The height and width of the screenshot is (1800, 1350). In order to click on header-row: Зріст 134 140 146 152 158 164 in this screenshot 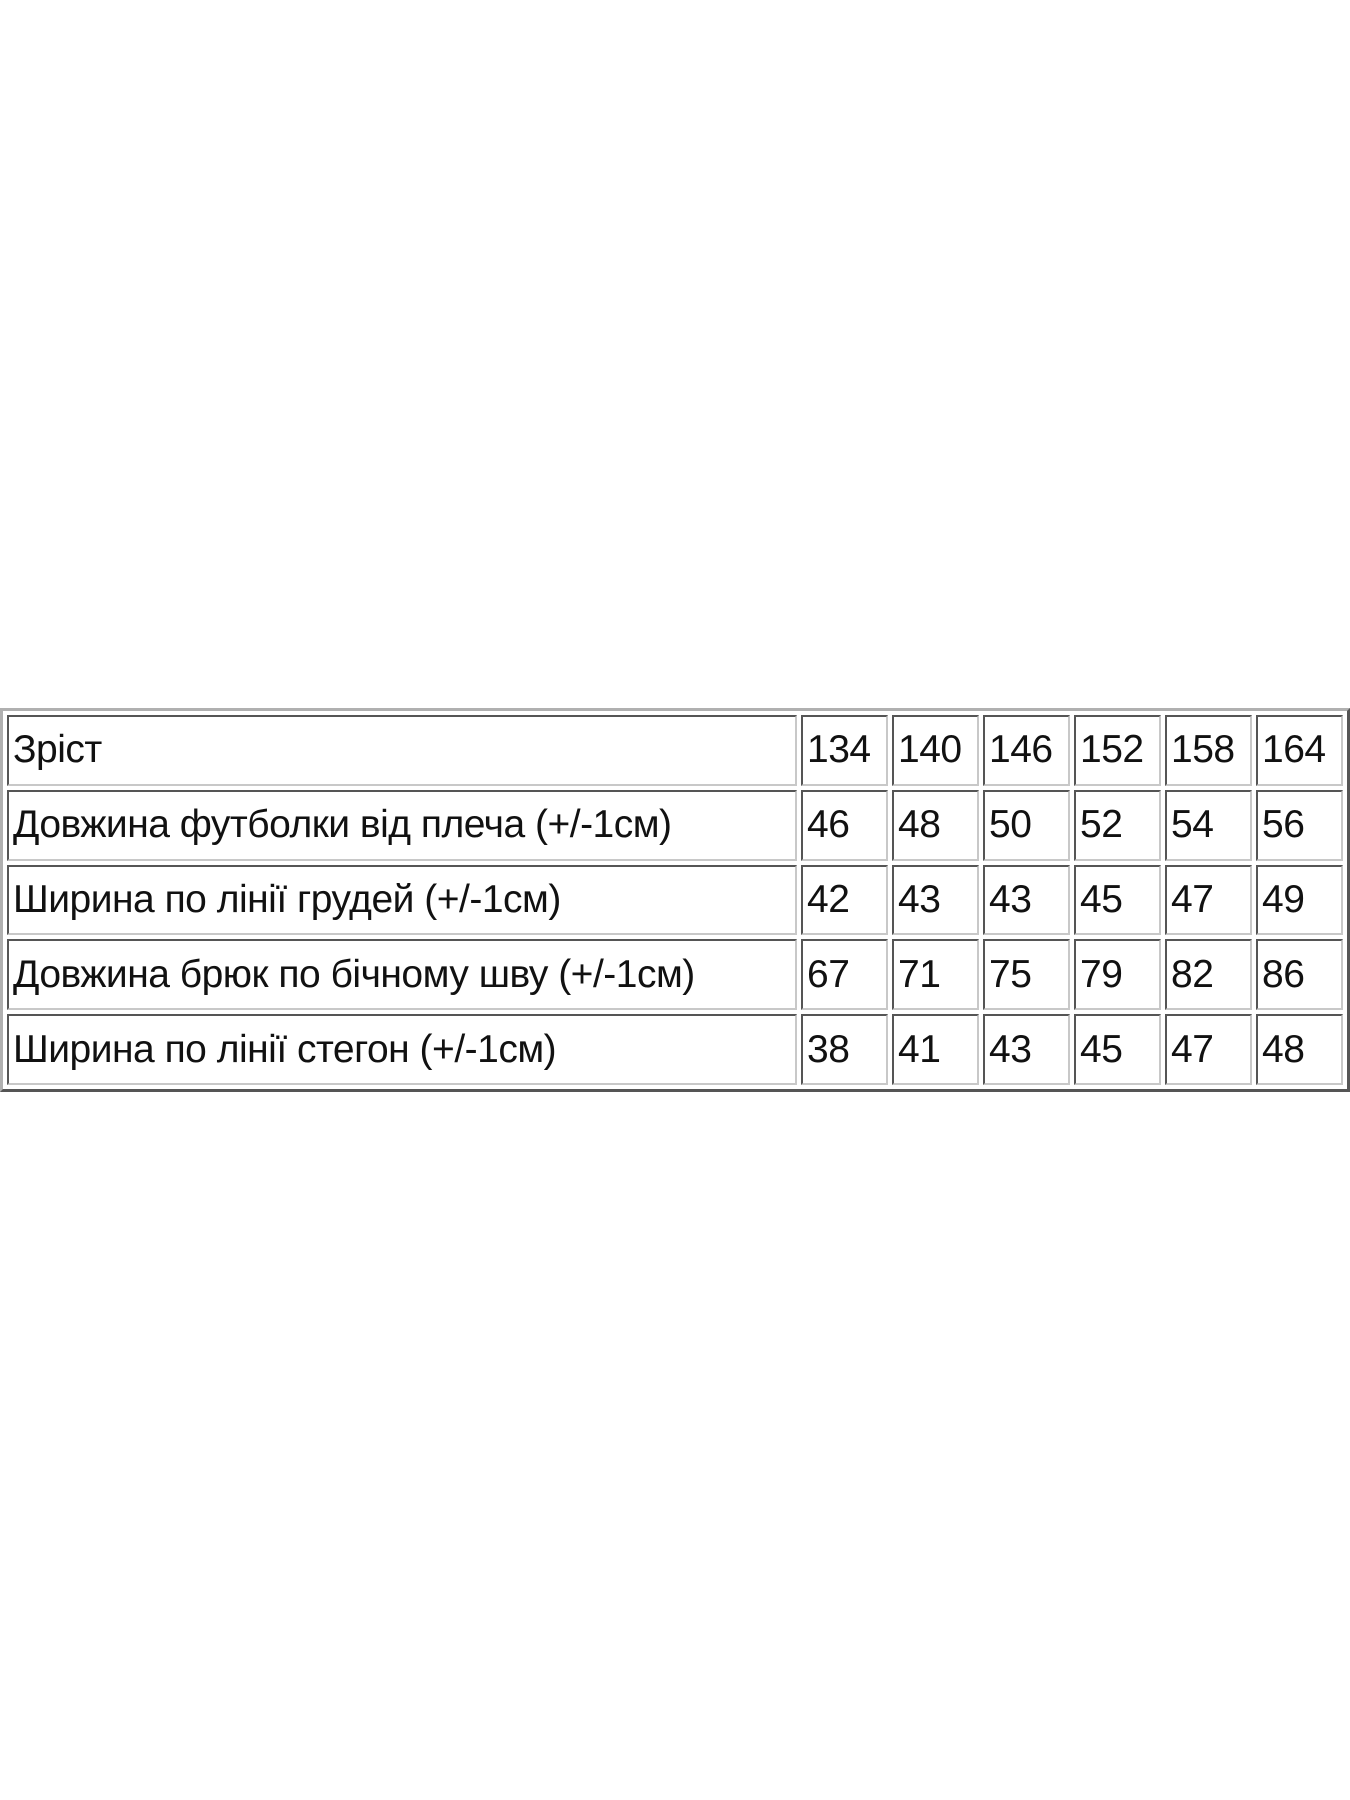, I will do `click(675, 750)`.